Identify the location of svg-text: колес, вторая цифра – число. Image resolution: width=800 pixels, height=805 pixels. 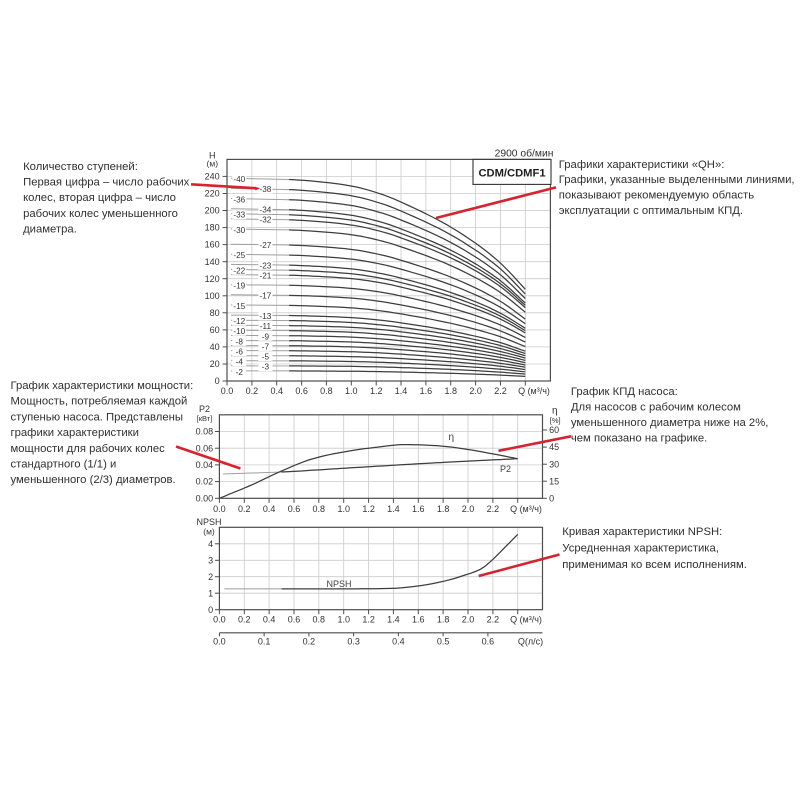
(99, 198).